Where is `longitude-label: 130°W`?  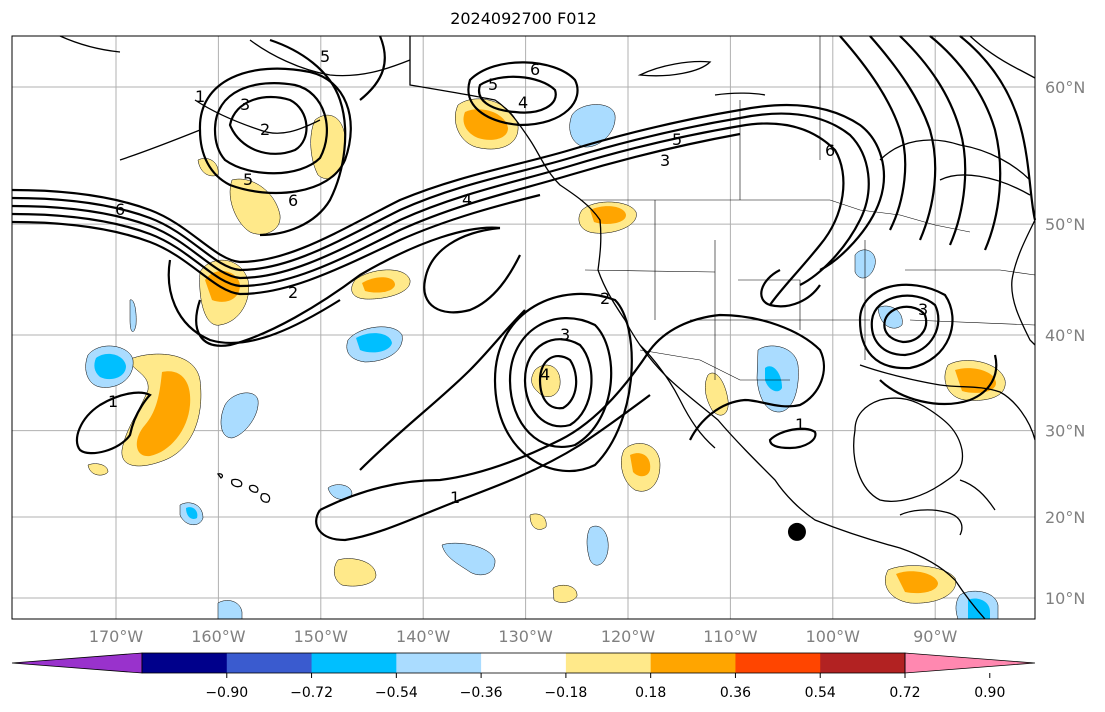
longitude-label: 130°W is located at coordinates (525, 636).